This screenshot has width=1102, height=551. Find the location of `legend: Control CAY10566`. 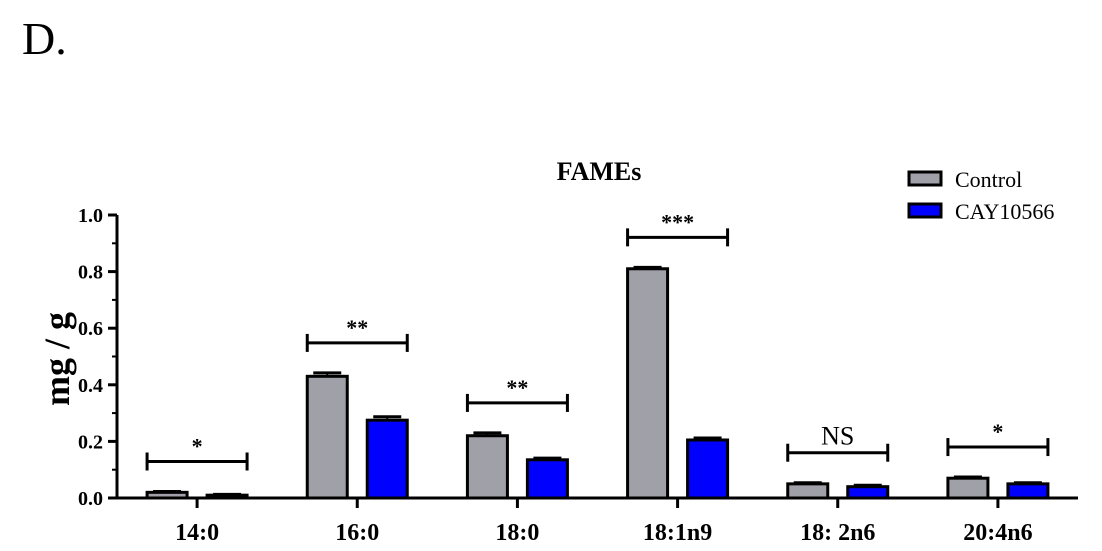

legend: Control CAY10566 is located at coordinates (980, 195).